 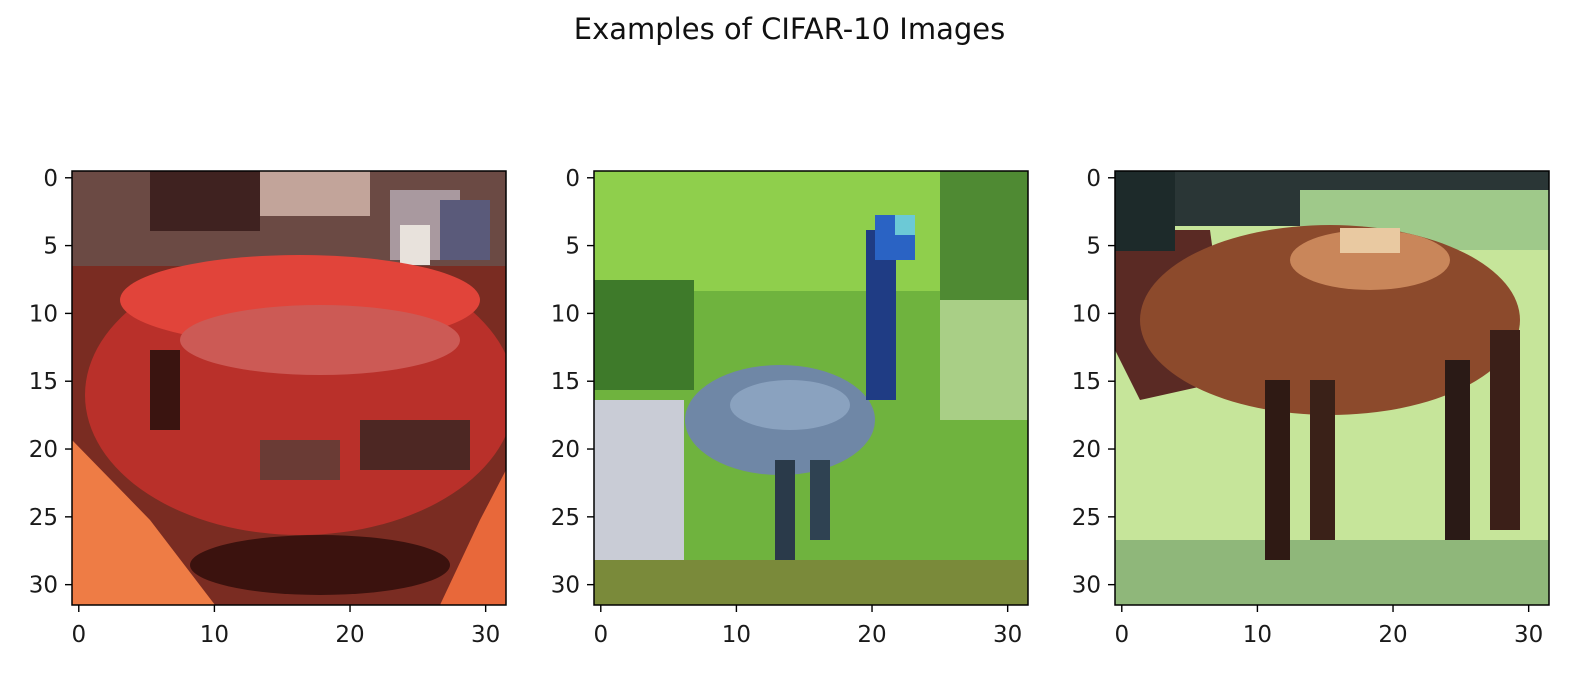 I want to click on figure-title: Examples of CIFAR-10 Images, so click(x=789, y=29).